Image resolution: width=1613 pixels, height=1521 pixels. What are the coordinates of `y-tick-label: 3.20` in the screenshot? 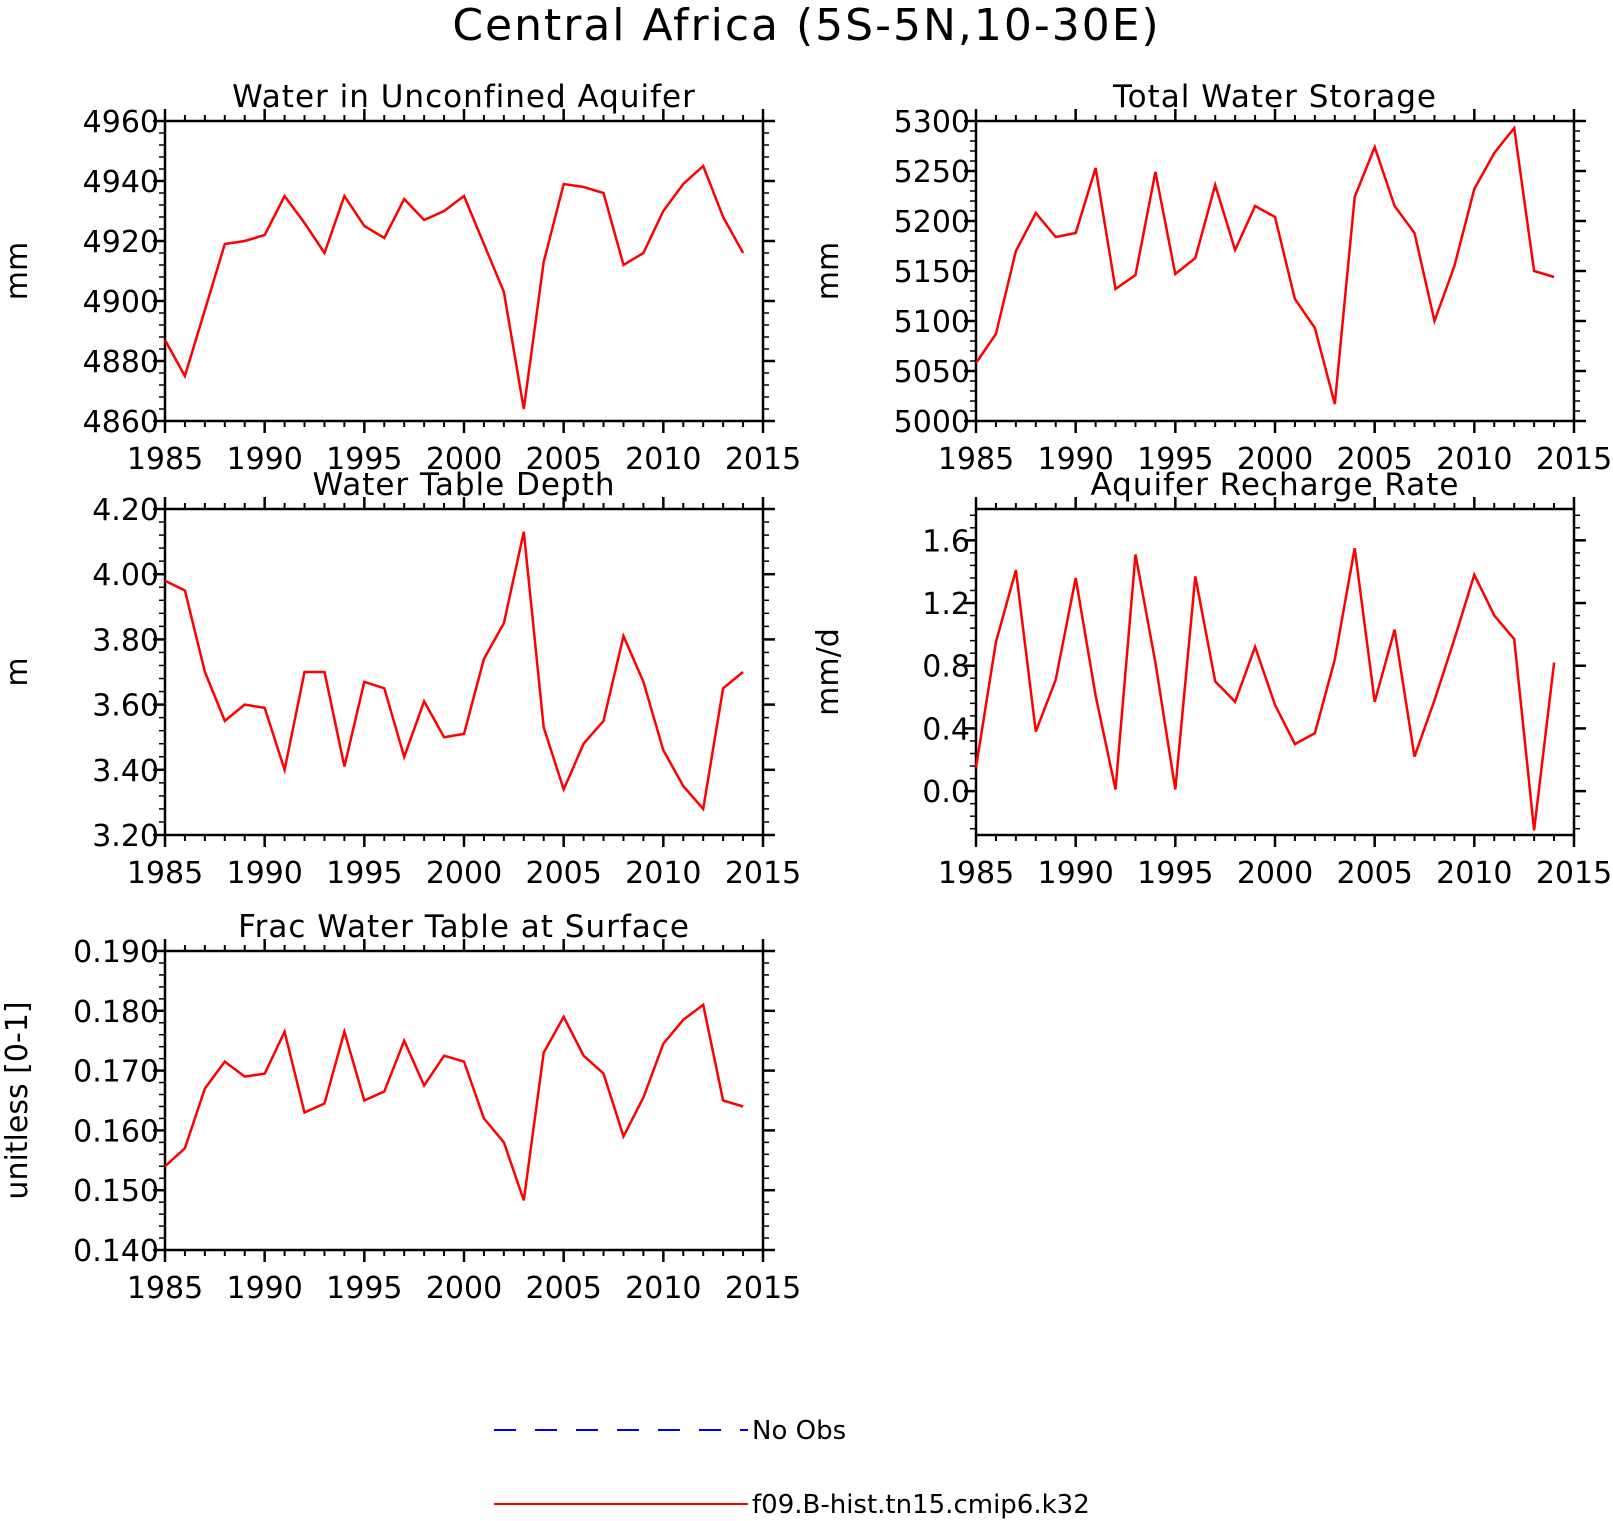 It's located at (125, 836).